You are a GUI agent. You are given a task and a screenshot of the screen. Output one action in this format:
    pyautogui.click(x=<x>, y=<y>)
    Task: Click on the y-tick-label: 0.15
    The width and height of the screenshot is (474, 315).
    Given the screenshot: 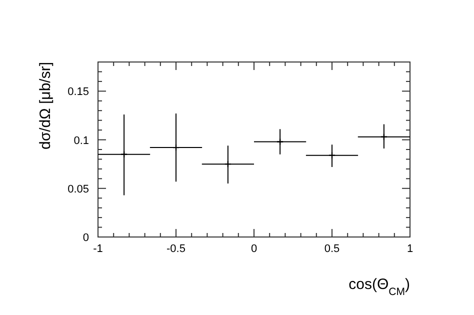 What is the action you would take?
    pyautogui.click(x=78, y=92)
    